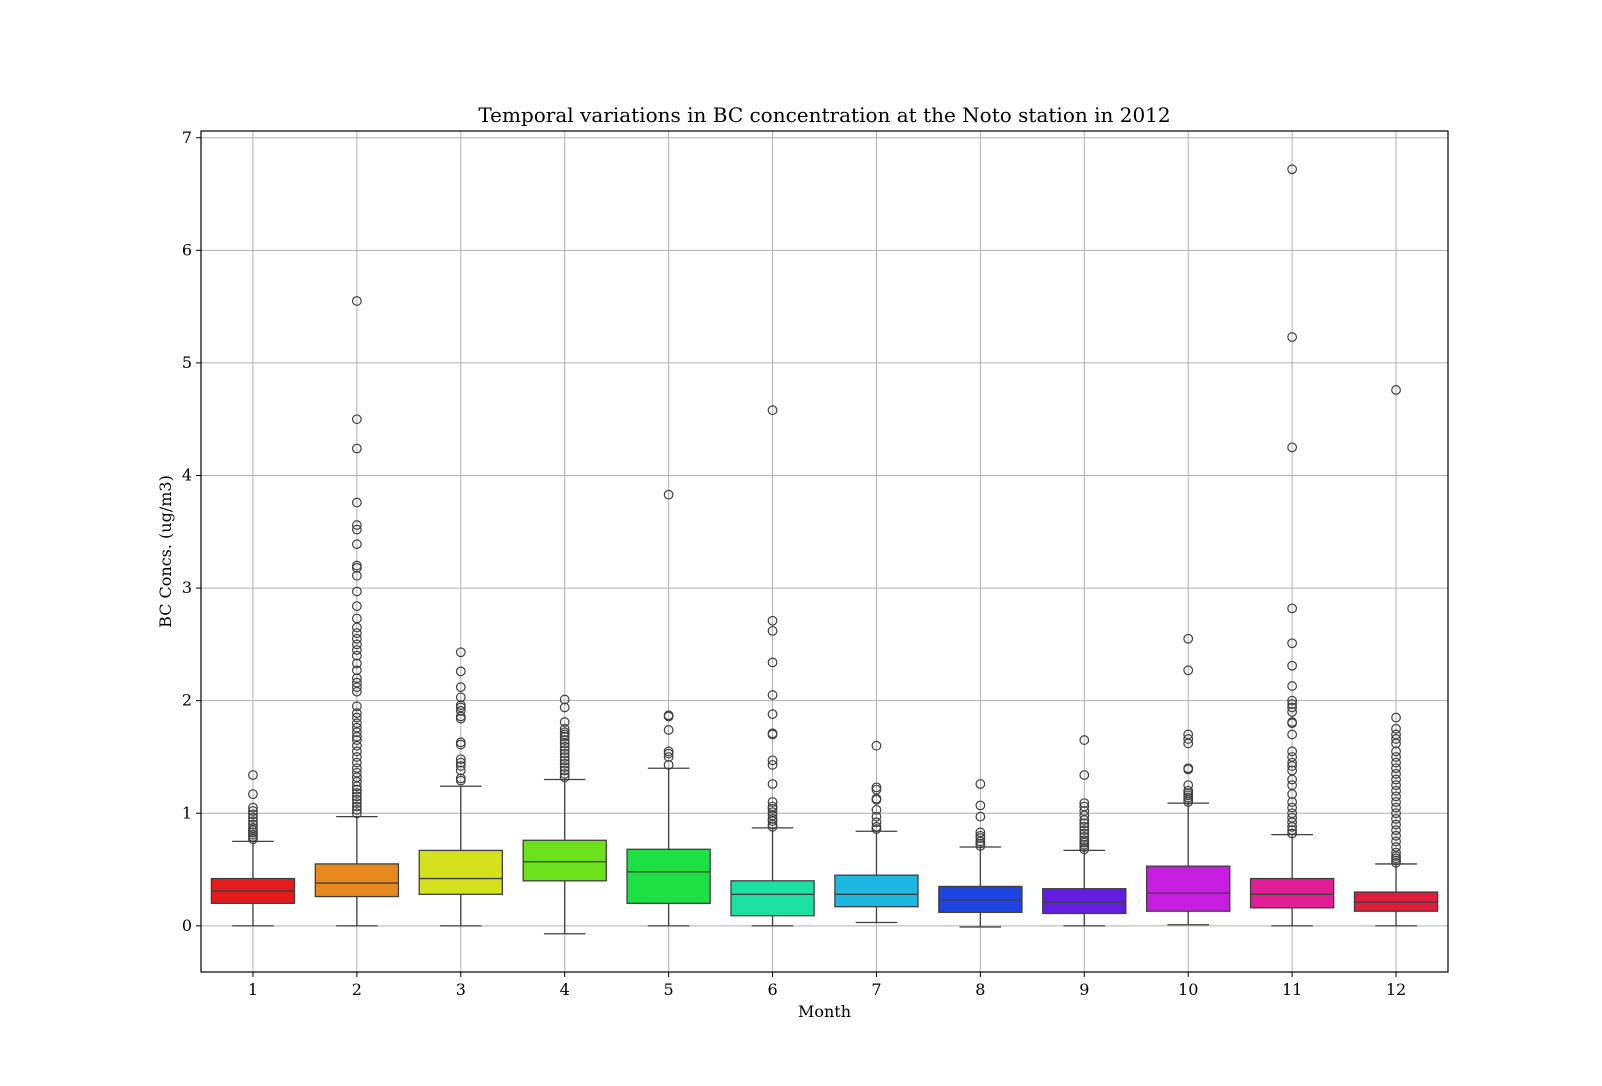 The height and width of the screenshot is (1086, 1602). I want to click on x-axis-label: Month, so click(824, 1011).